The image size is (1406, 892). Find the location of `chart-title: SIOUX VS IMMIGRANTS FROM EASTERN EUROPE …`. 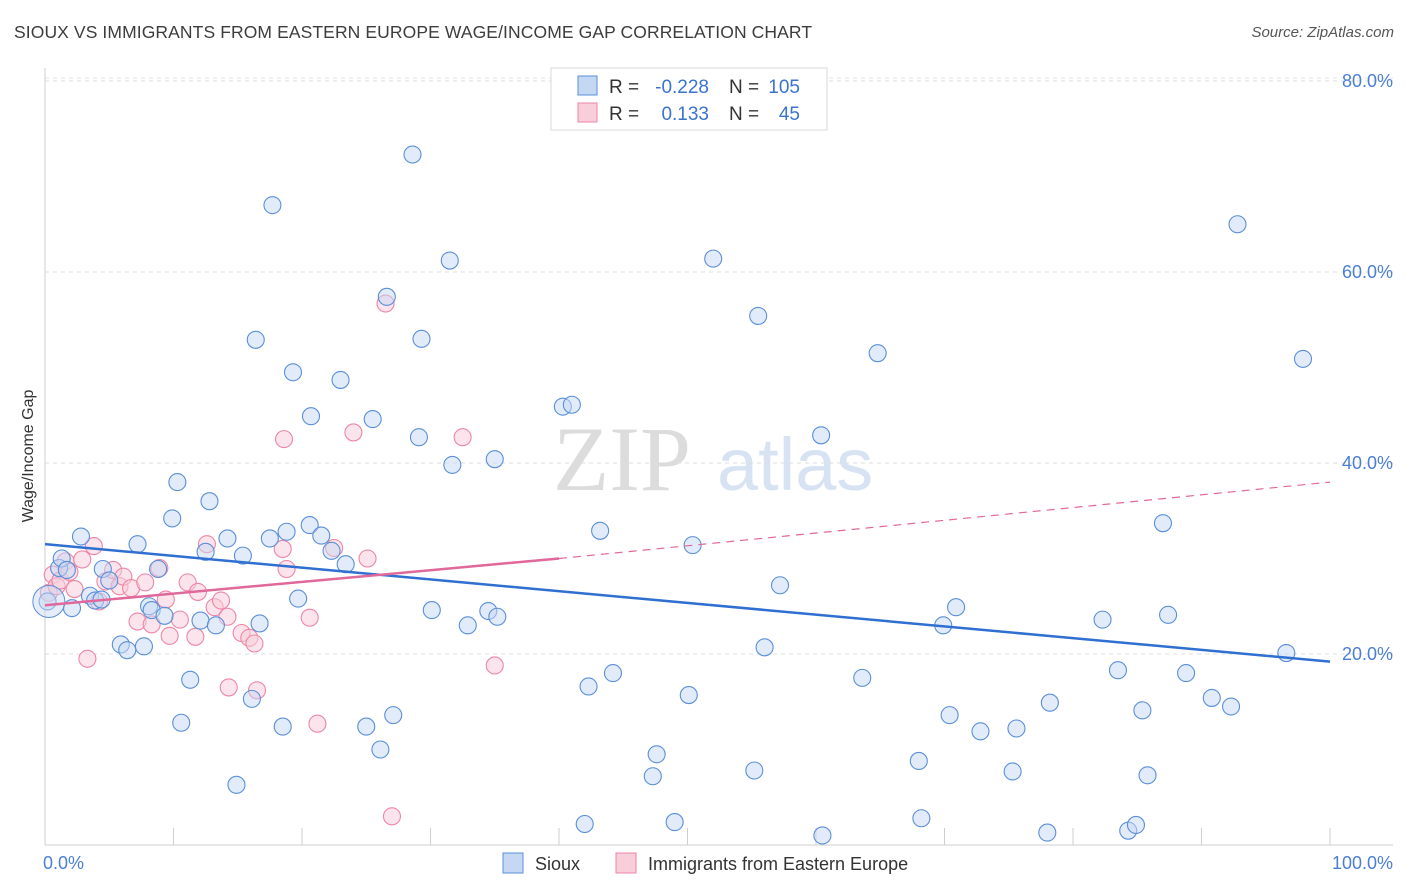

chart-title: SIOUX VS IMMIGRANTS FROM EASTERN EUROPE … is located at coordinates (413, 32).